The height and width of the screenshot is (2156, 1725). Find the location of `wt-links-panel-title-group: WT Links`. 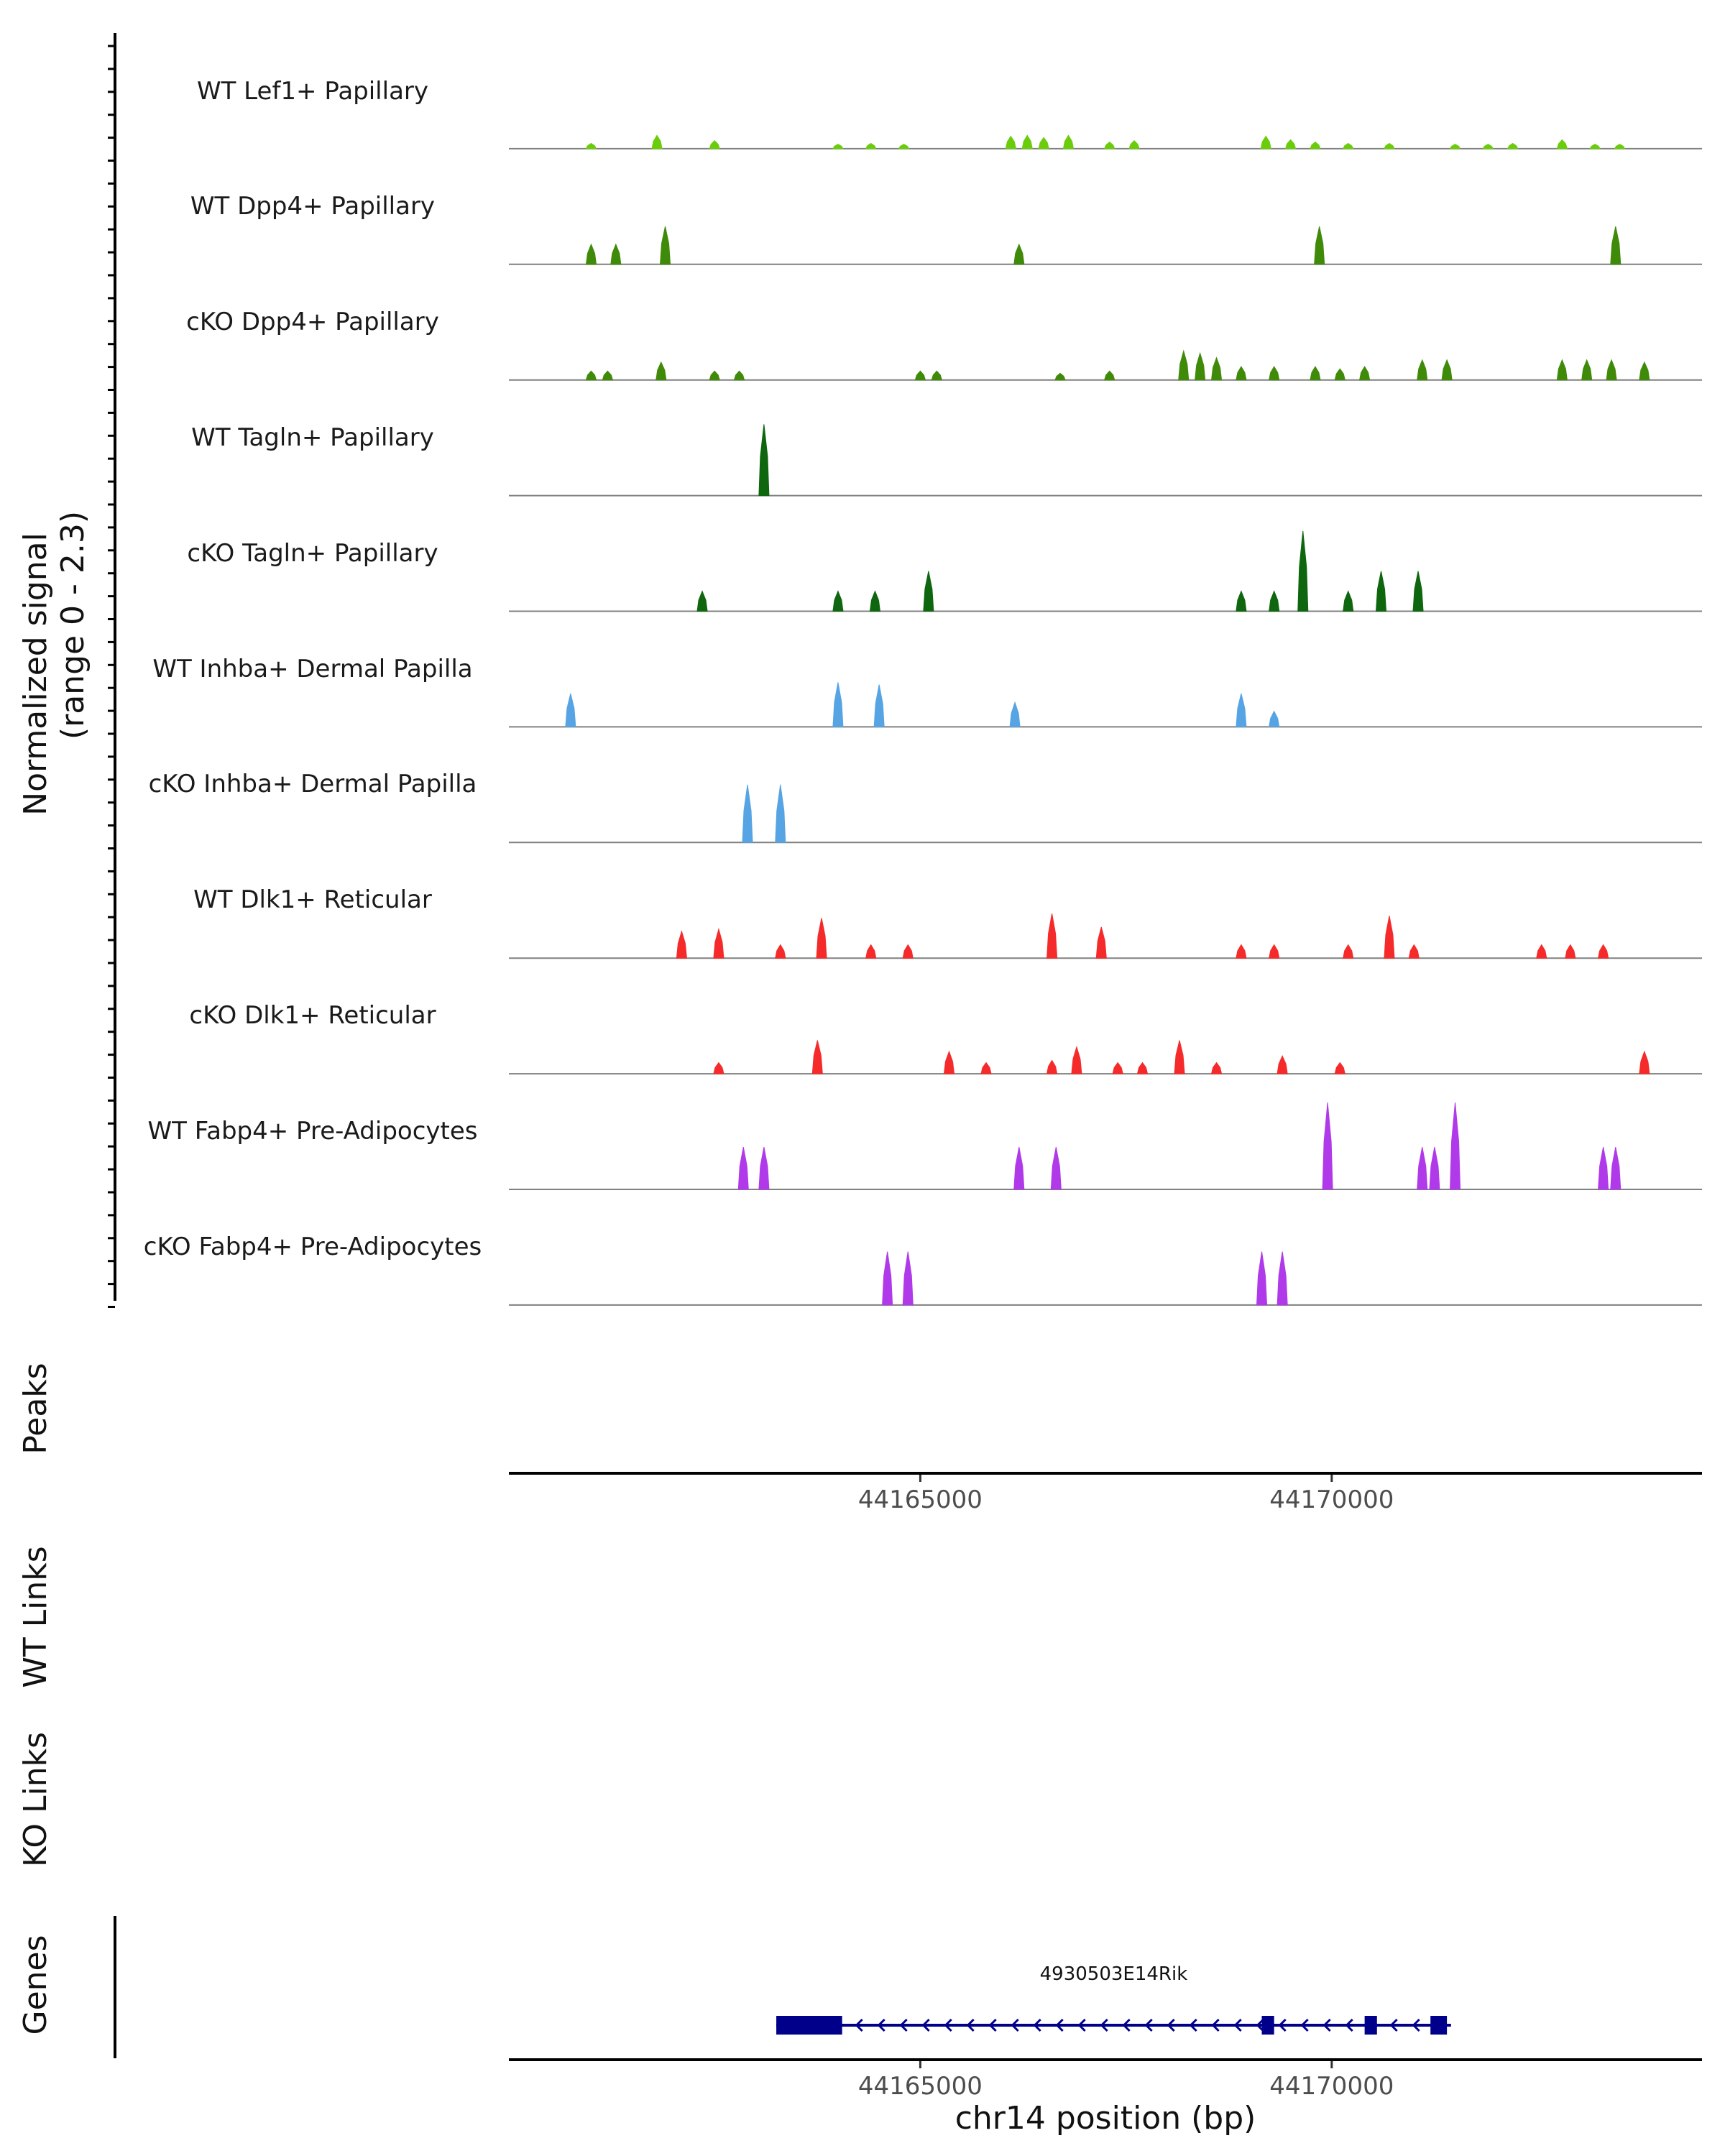

wt-links-panel-title-group: WT Links is located at coordinates (35, 1617).